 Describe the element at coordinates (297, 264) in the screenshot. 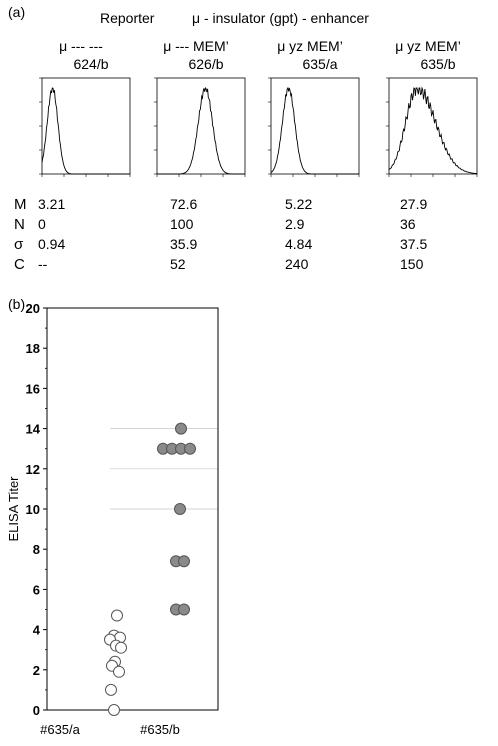

I see `stat-C-col-3: 240` at that location.